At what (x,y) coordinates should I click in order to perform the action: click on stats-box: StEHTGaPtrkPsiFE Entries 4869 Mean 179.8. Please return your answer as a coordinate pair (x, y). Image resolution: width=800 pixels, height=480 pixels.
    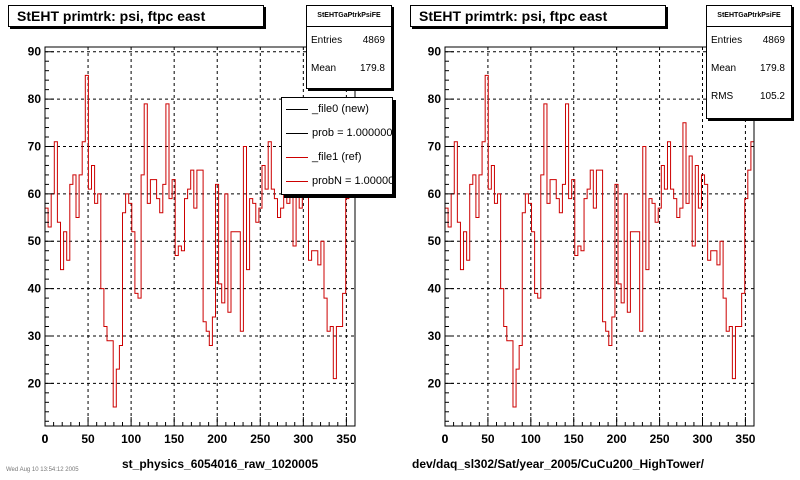
    Looking at the image, I should click on (349, 47).